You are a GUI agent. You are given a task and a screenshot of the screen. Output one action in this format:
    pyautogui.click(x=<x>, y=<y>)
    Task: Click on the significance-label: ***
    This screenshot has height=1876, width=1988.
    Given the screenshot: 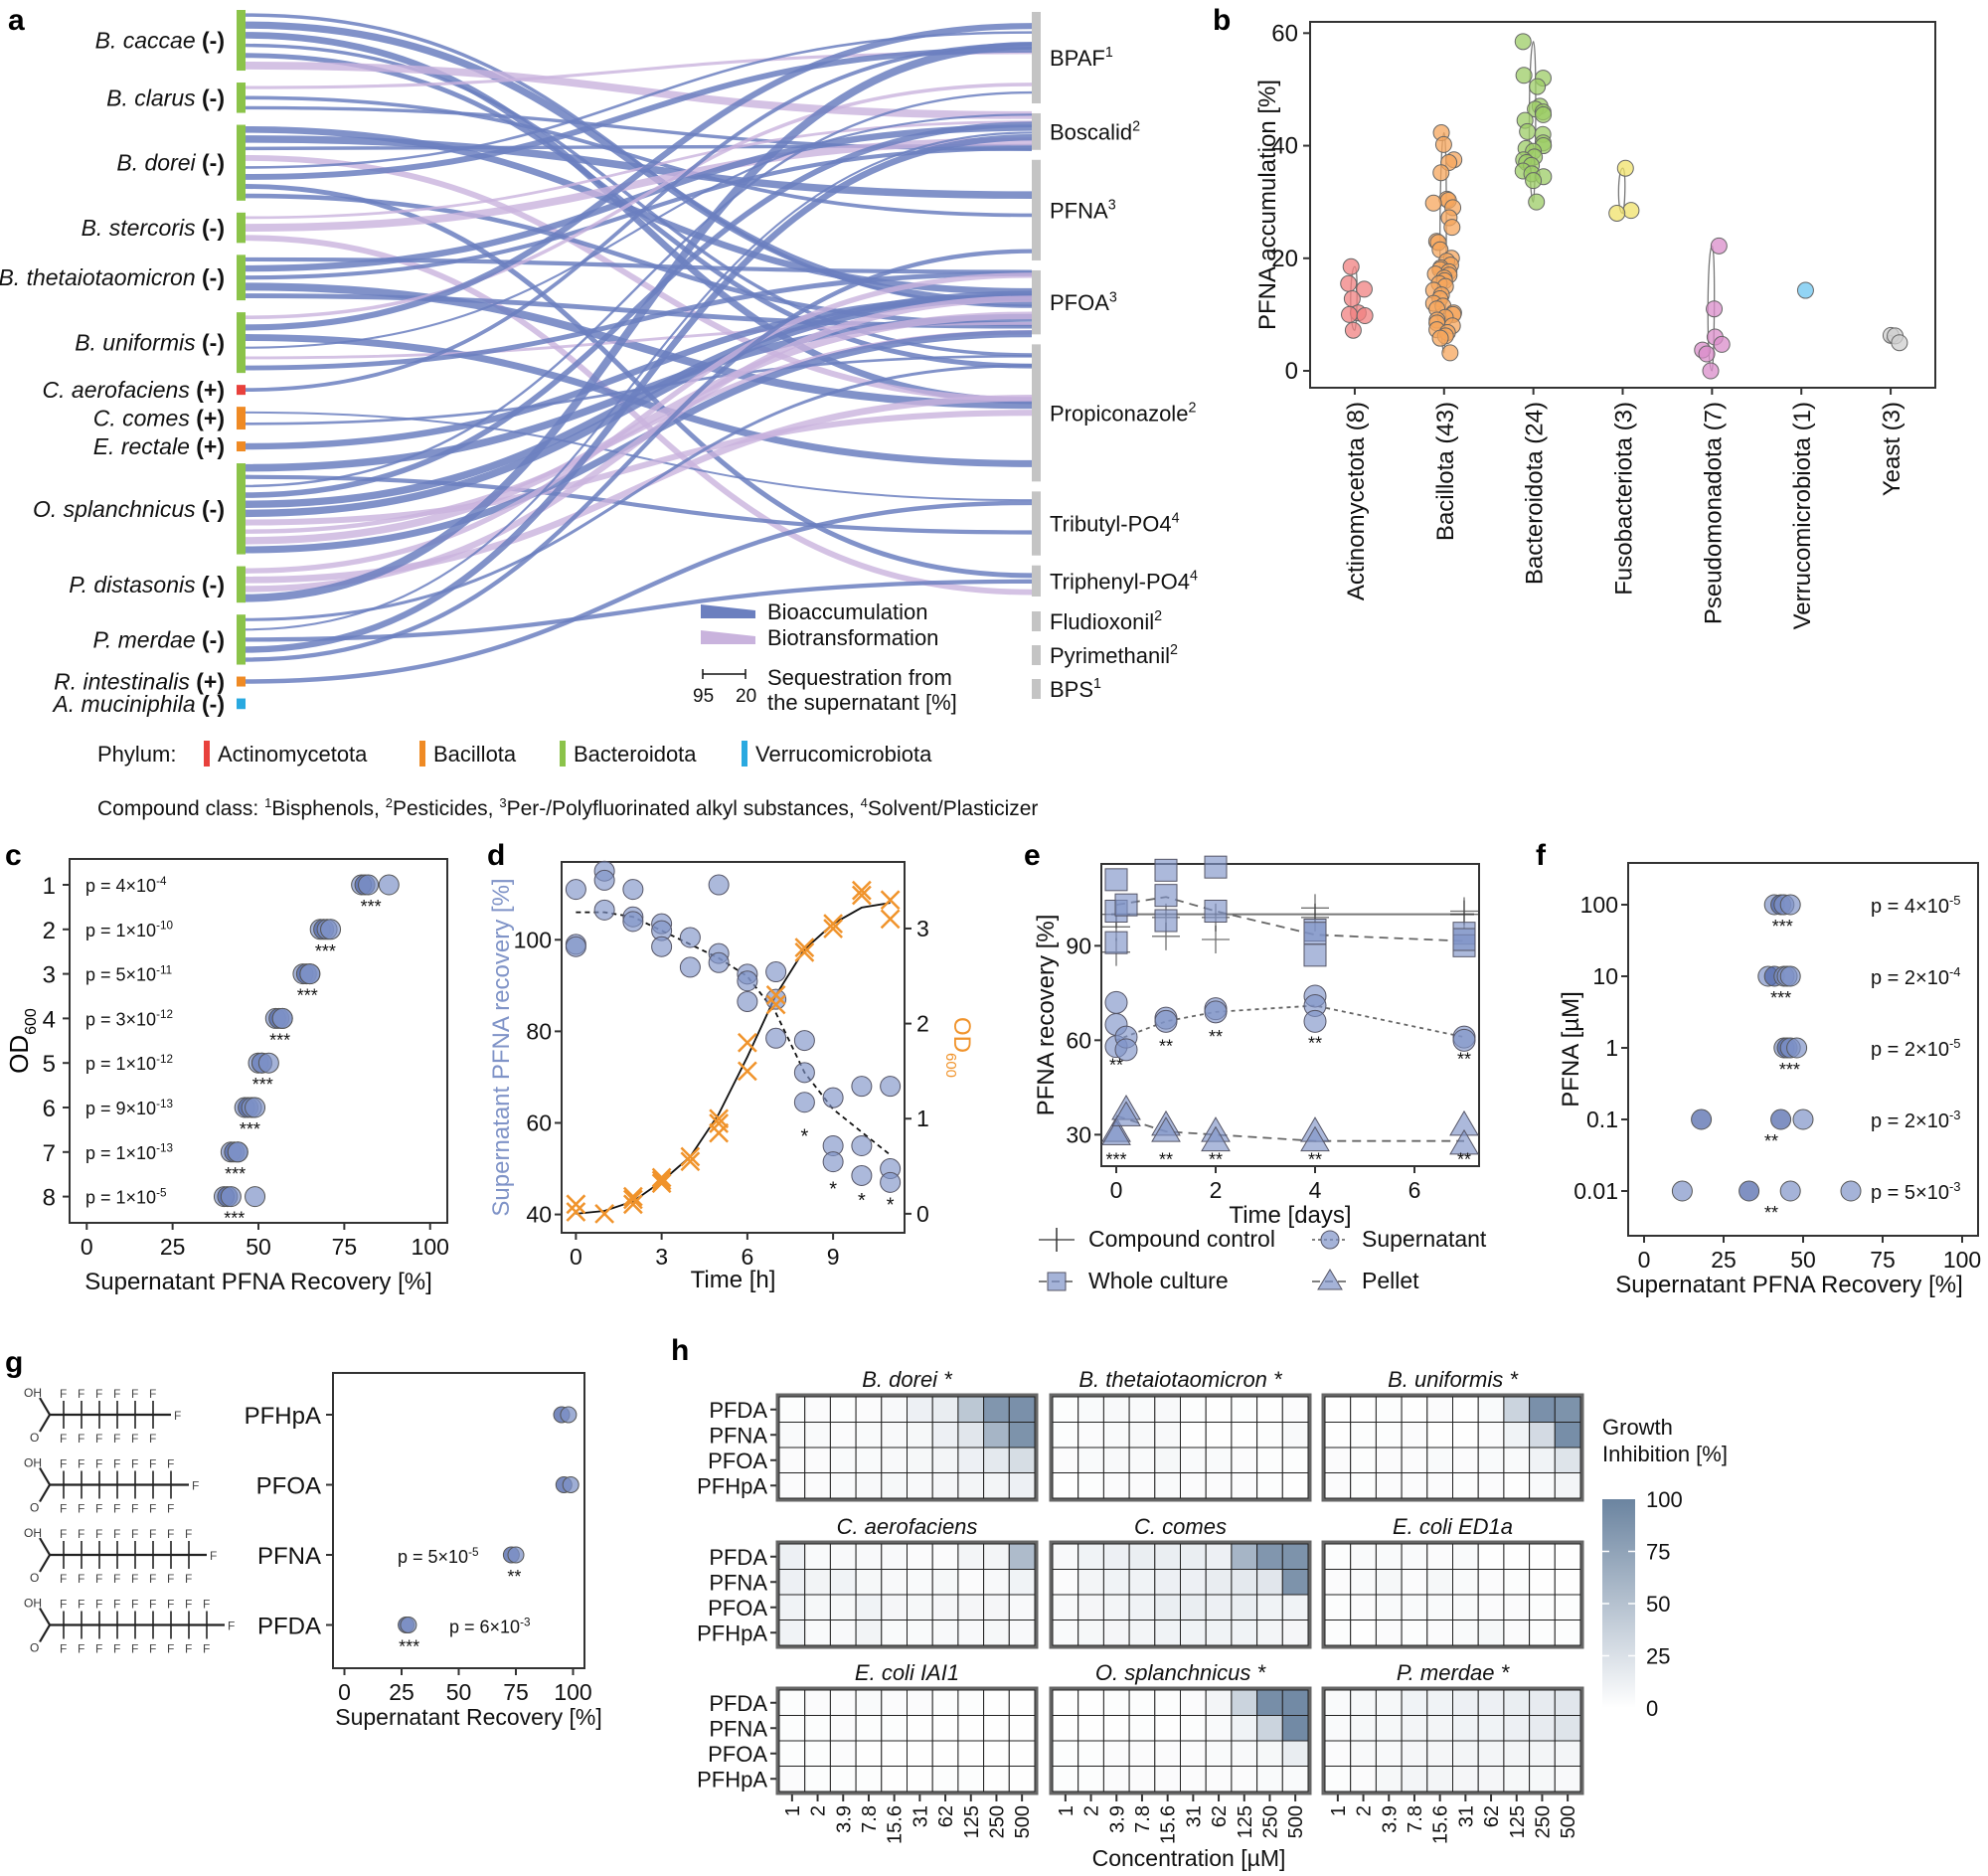 What is the action you would take?
    pyautogui.click(x=1782, y=927)
    